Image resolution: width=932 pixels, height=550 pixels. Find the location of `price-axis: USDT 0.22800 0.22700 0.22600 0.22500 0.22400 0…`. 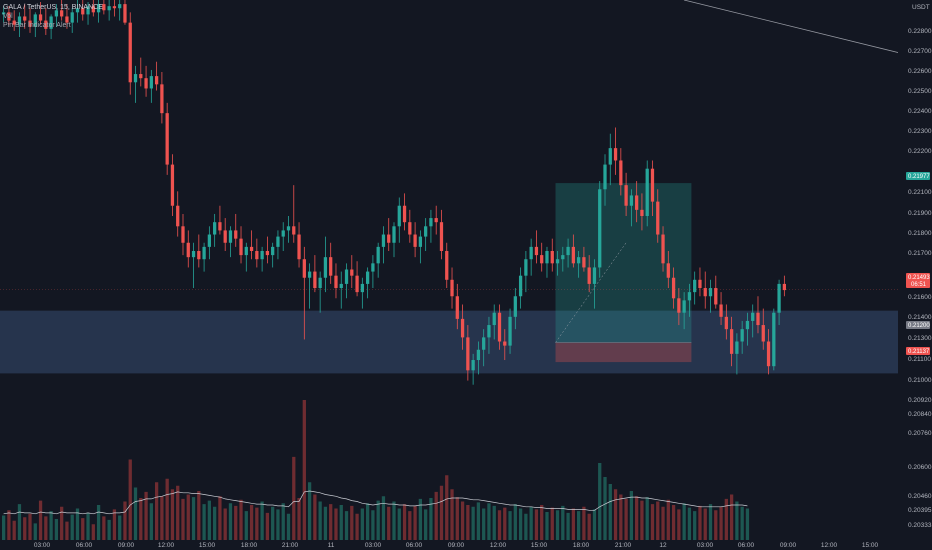

price-axis: USDT 0.22800 0.22700 0.22600 0.22500 0.22400 0… is located at coordinates (915, 270).